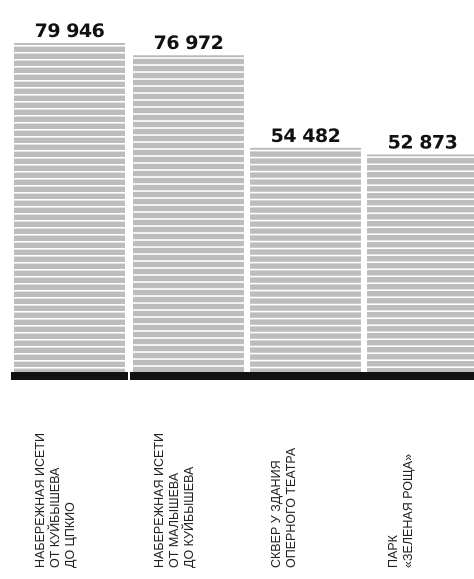 The width and height of the screenshot is (474, 579). What do you see at coordinates (70, 535) in the screenshot?
I see `category-label-line: ДО ЦПКИО` at bounding box center [70, 535].